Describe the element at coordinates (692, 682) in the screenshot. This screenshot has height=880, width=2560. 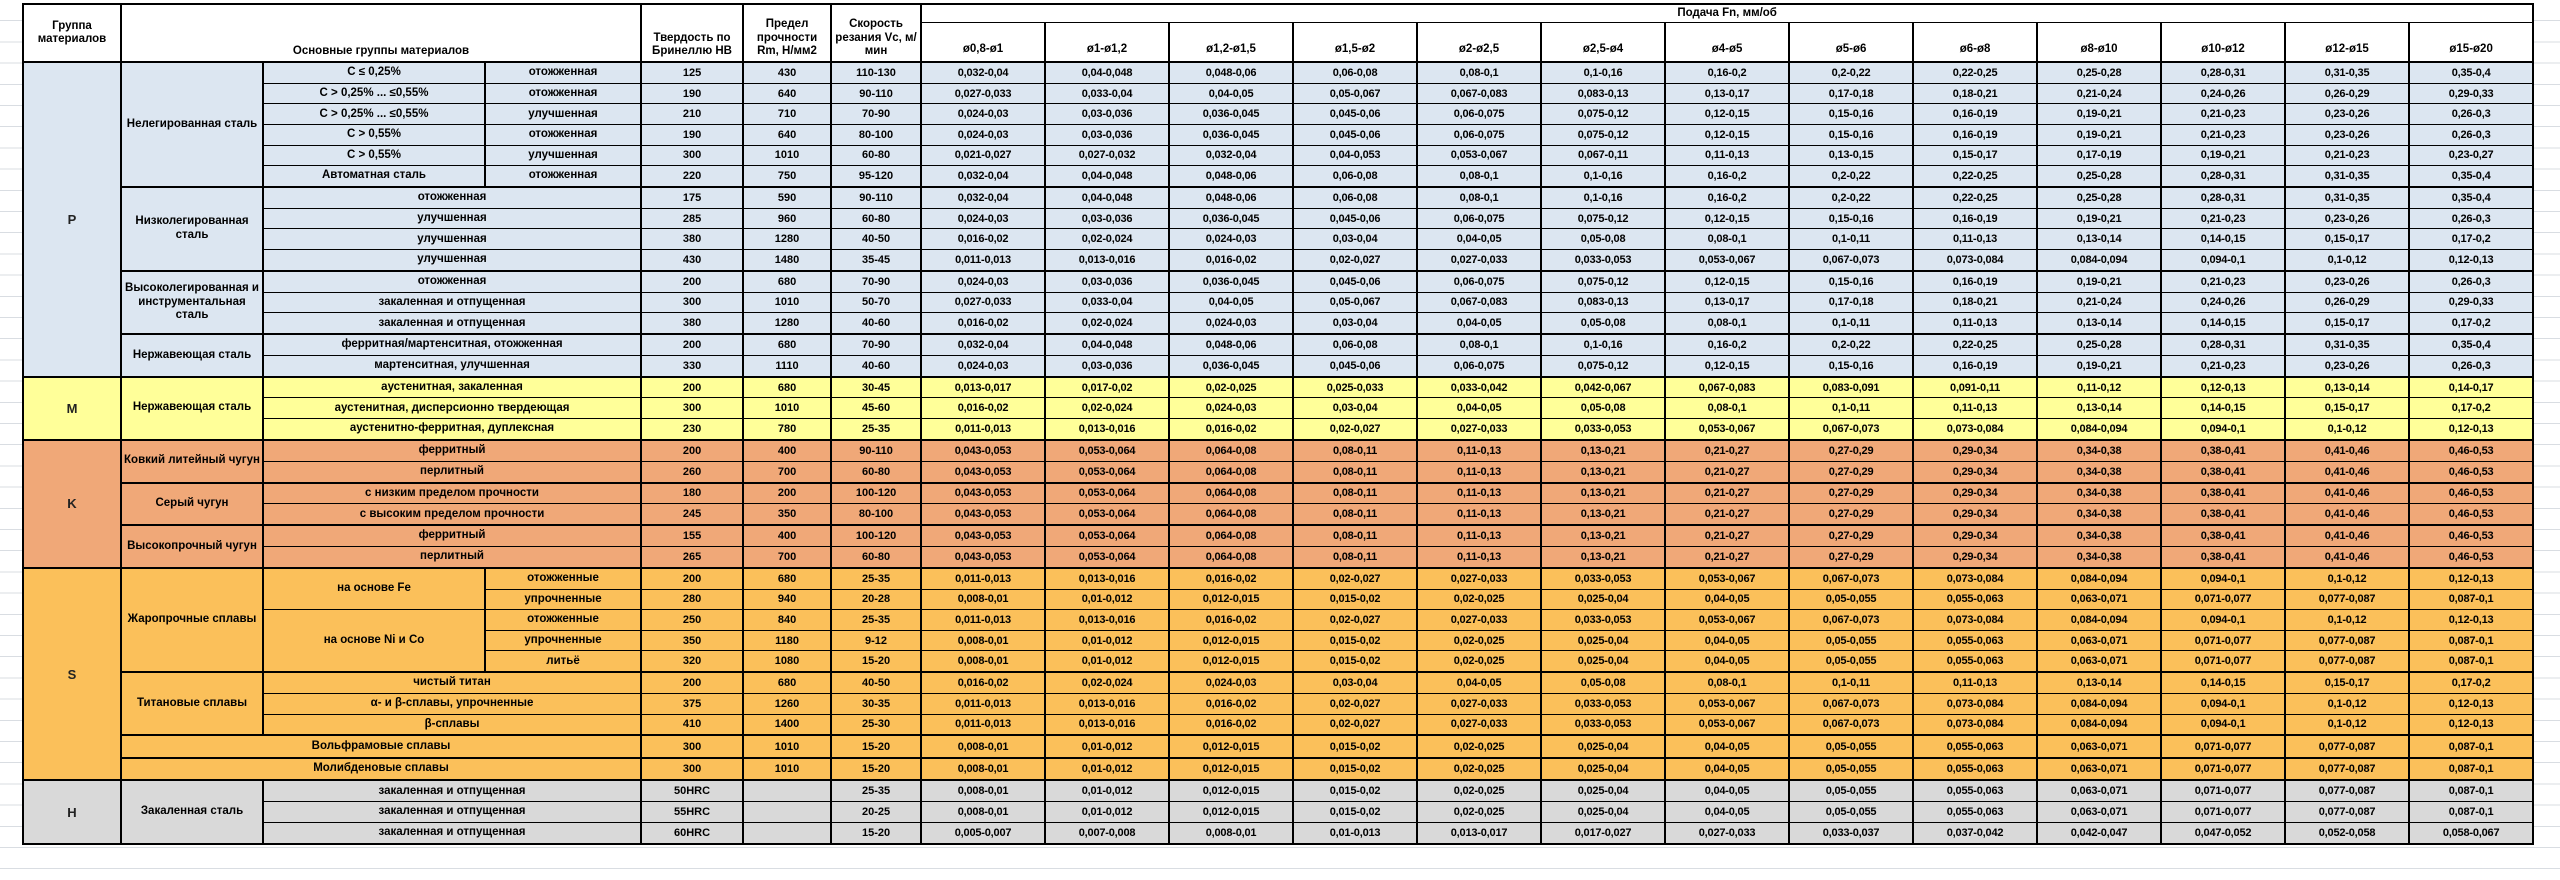
I see `hardness-cell: 200` at that location.